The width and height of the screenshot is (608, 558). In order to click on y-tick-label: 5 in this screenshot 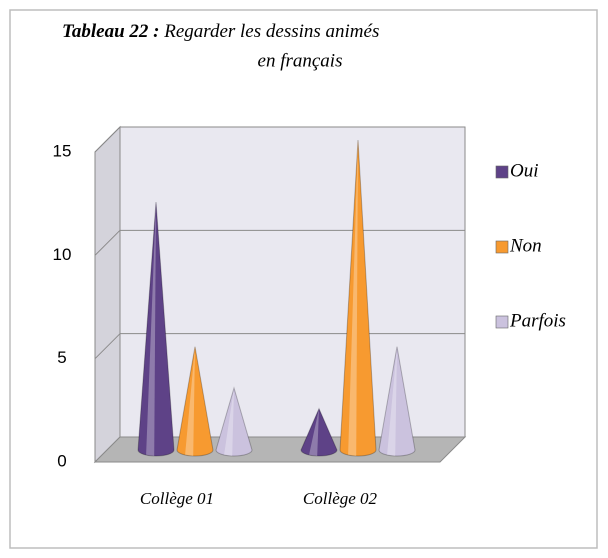, I will do `click(61, 357)`.